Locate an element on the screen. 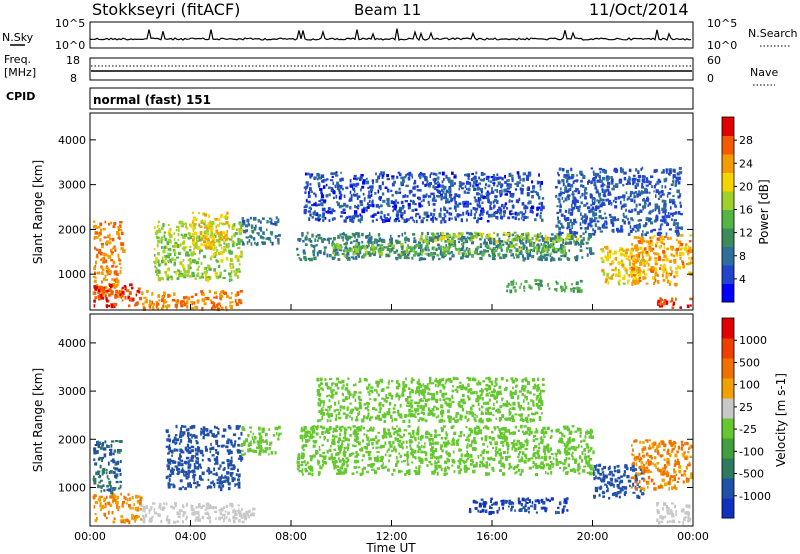  colorbar-segment is located at coordinates (728, 237).